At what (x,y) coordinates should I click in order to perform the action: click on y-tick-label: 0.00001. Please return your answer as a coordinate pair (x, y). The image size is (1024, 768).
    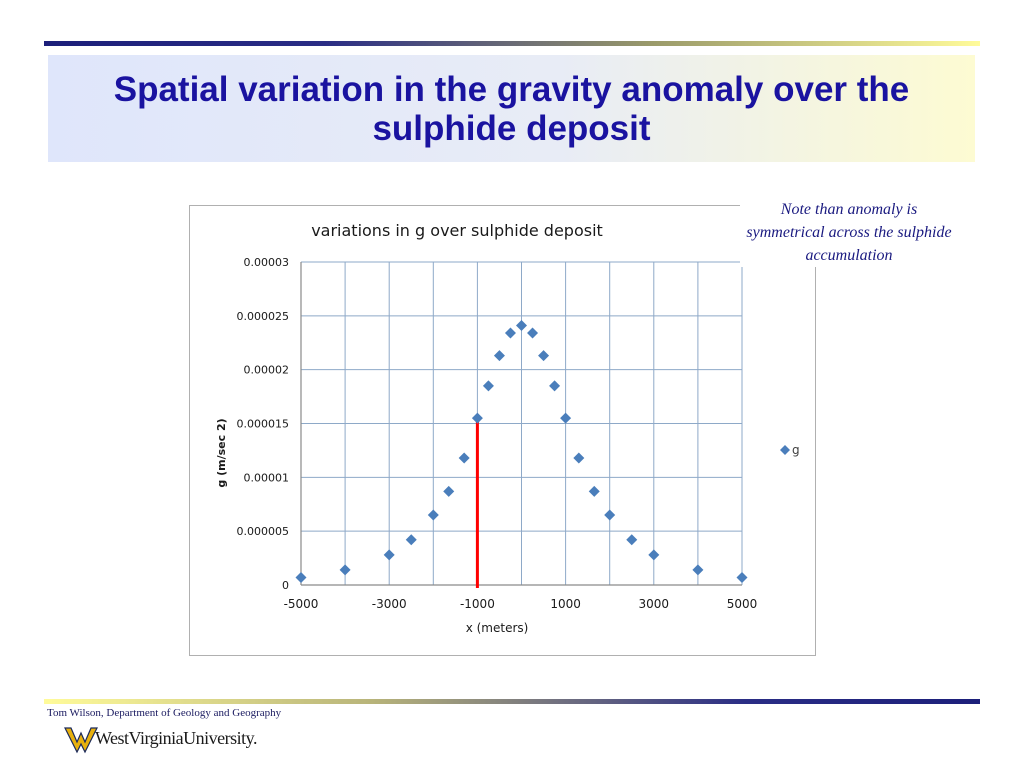
    Looking at the image, I should click on (267, 477).